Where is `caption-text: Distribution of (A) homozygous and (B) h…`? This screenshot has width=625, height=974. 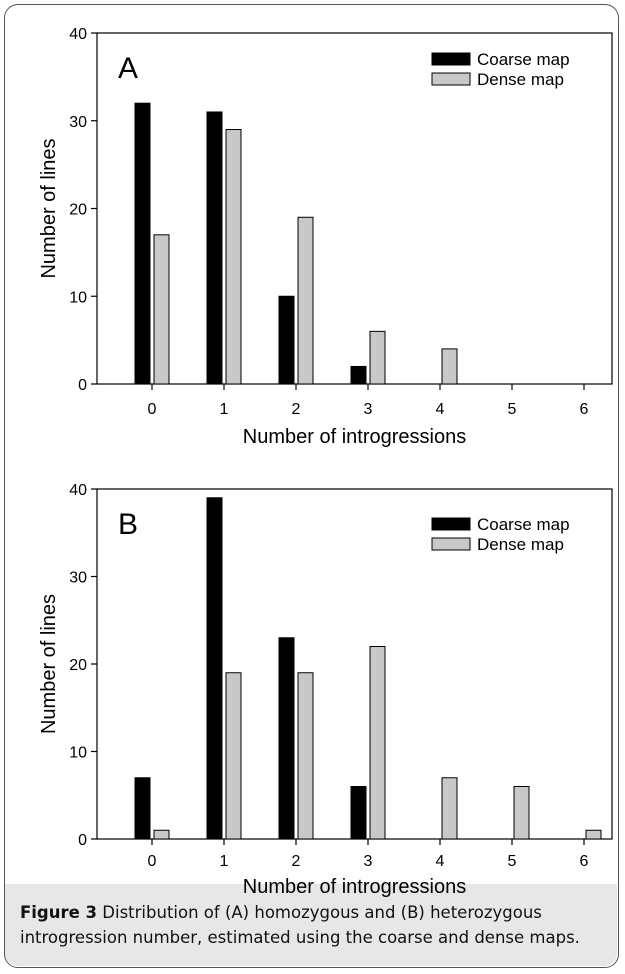 caption-text: Distribution of (A) homozygous and (B) h… is located at coordinates (300, 925).